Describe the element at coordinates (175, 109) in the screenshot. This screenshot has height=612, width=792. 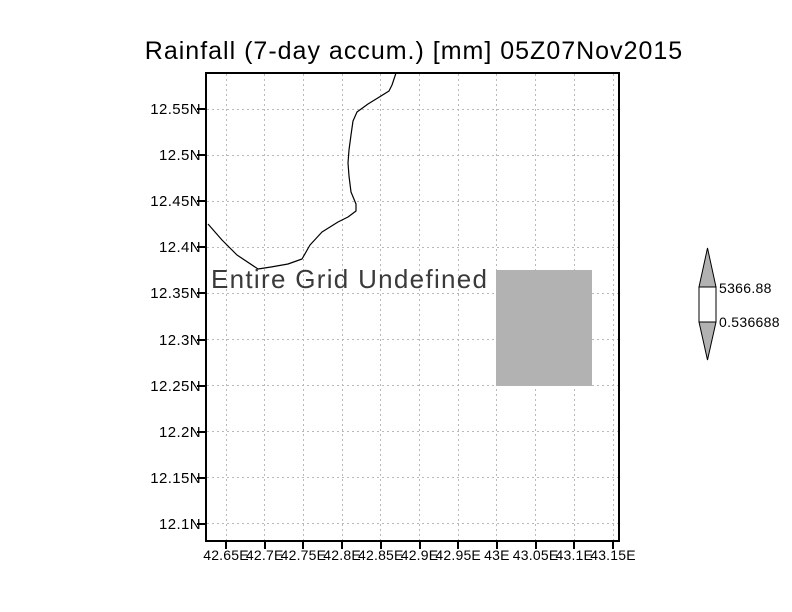
I see `lat-tick-label: 12.55N` at that location.